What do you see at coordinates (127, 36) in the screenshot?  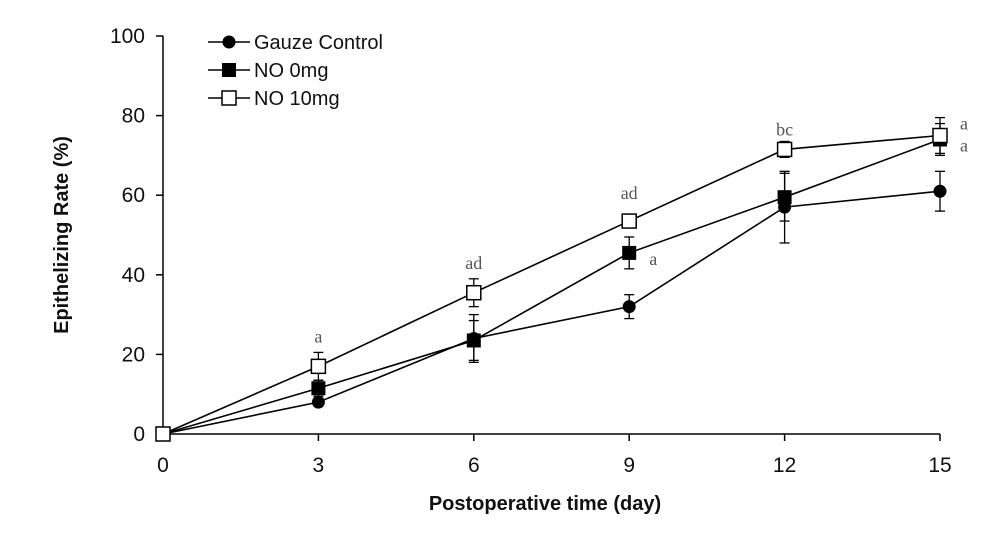 I see `y-tick-label: 100` at bounding box center [127, 36].